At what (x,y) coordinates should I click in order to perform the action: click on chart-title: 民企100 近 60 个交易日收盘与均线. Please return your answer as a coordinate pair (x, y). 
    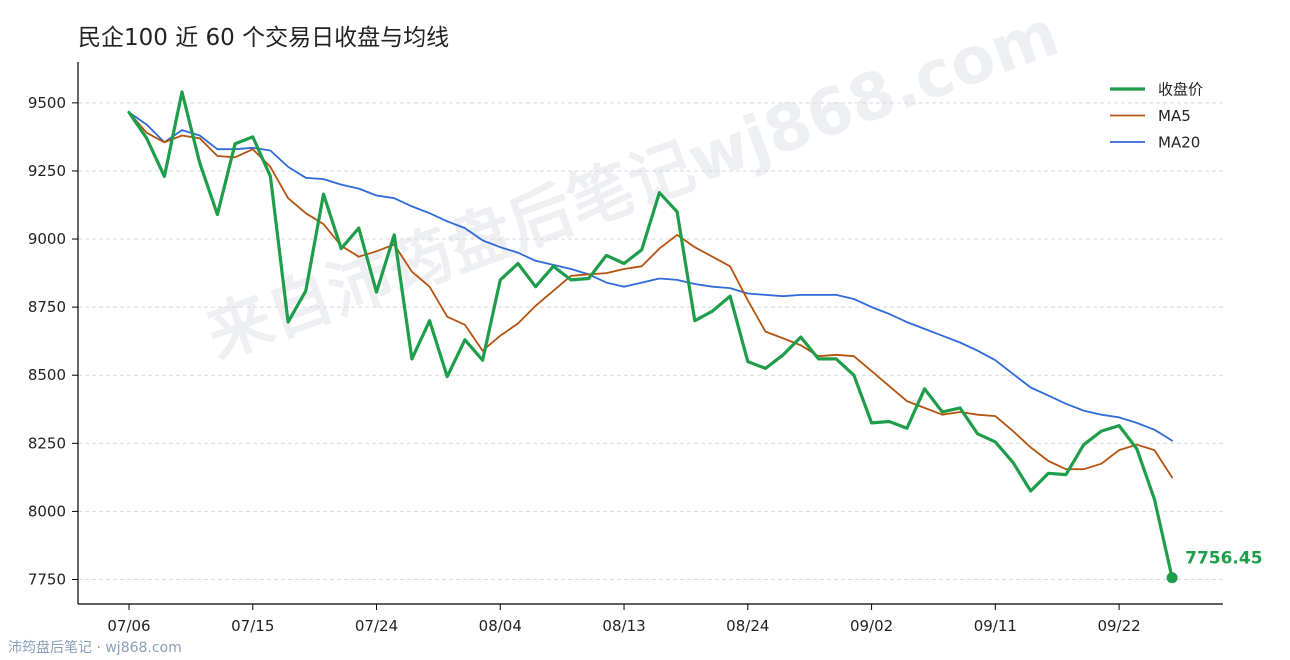
    Looking at the image, I should click on (264, 38).